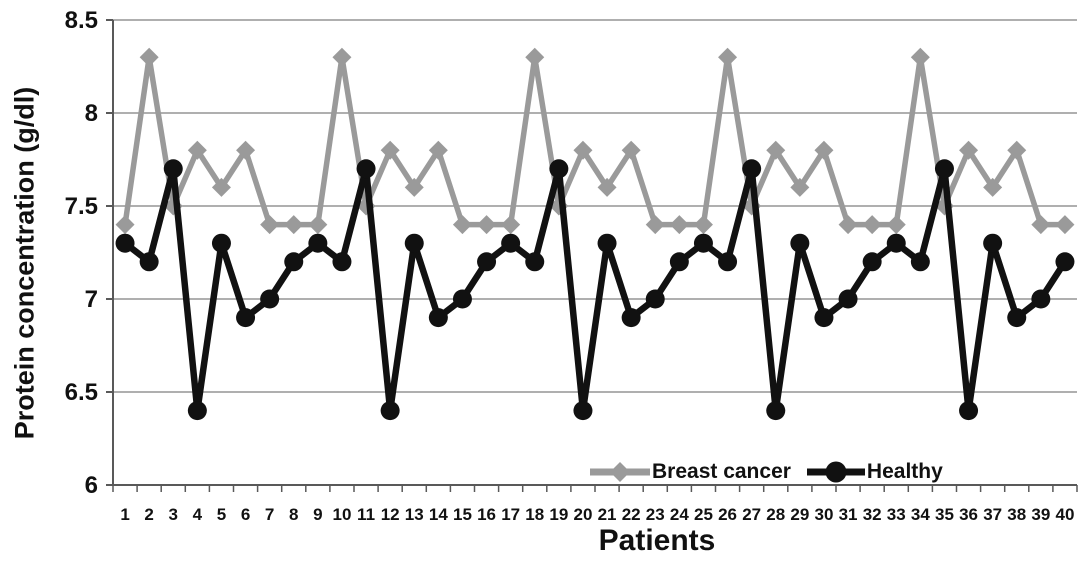 The height and width of the screenshot is (565, 1087). I want to click on x-tick-label: 29, so click(799, 514).